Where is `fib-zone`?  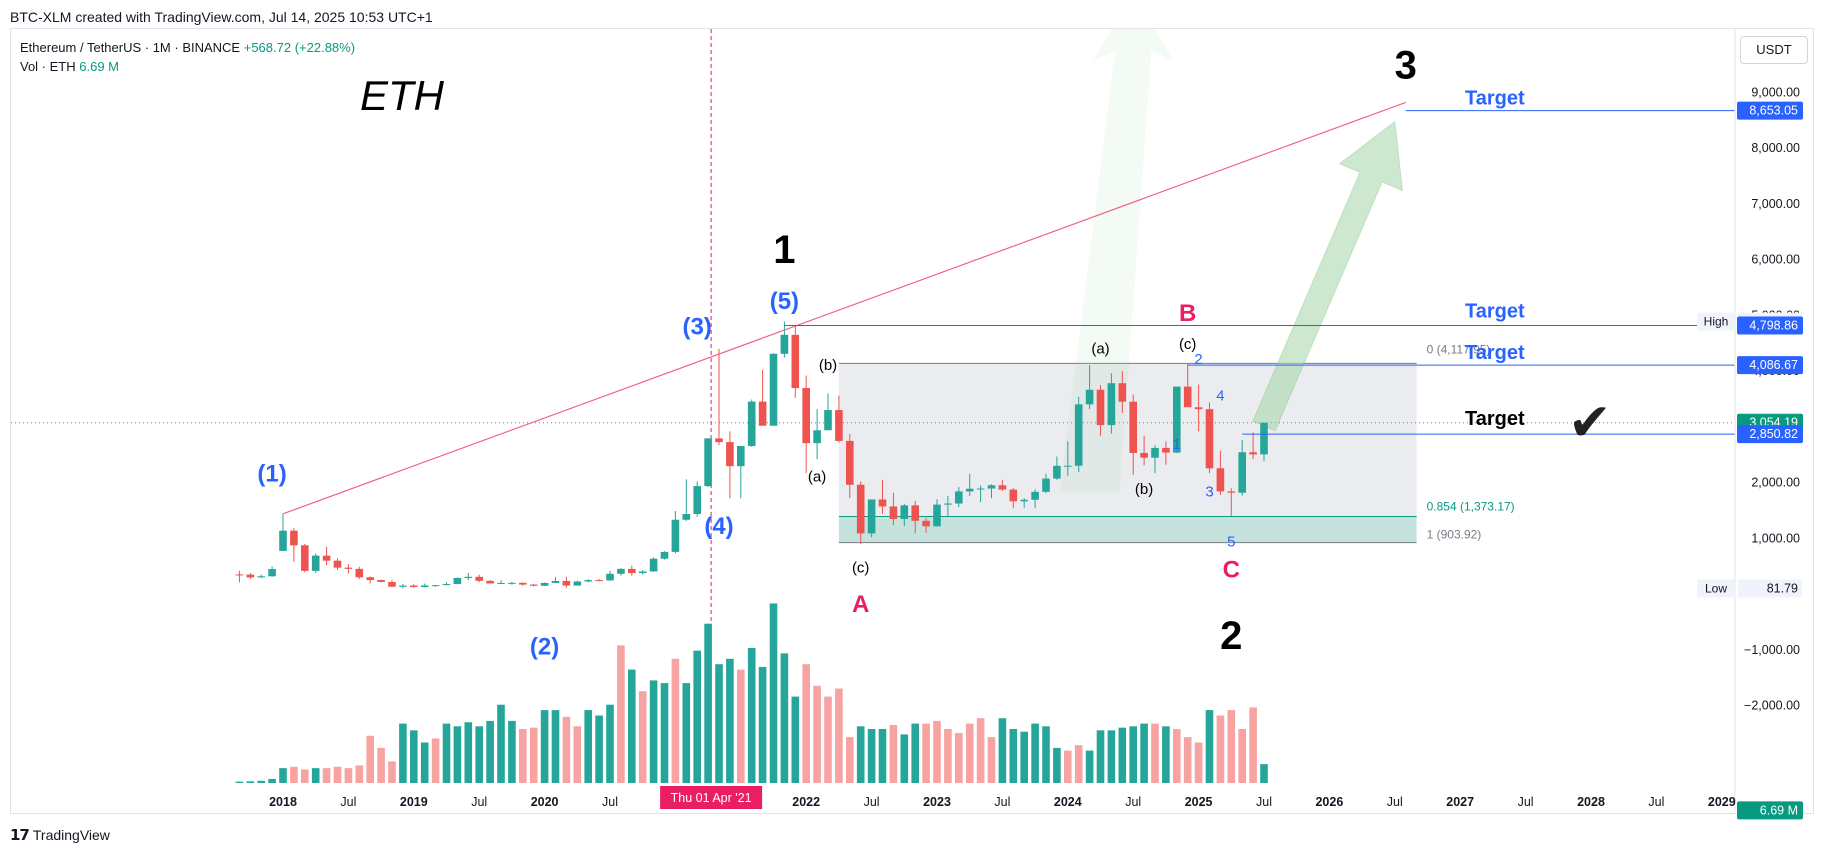 fib-zone is located at coordinates (1127, 440).